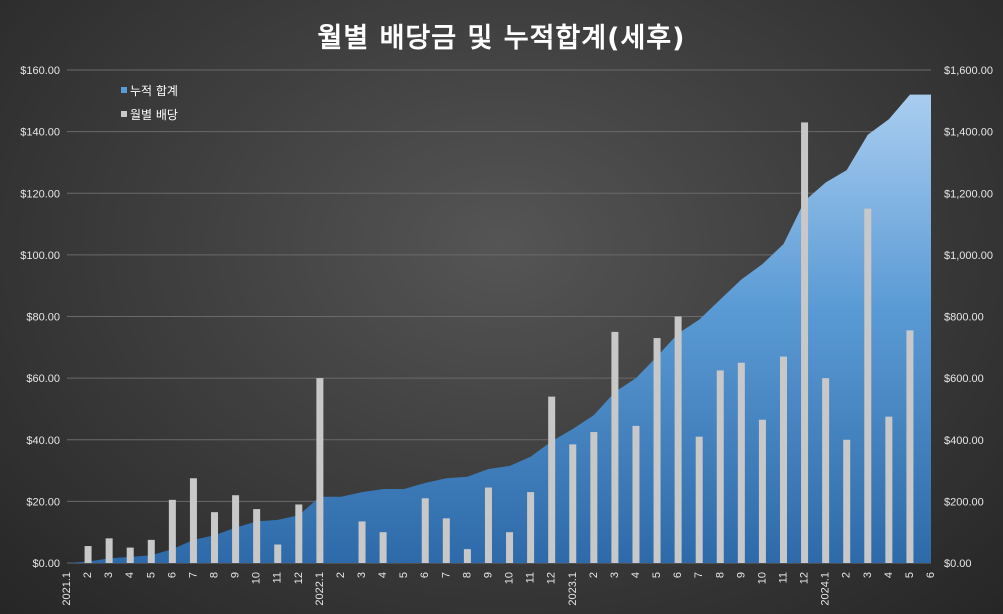 The image size is (1003, 614). I want to click on x-tick-label: 2021.1, so click(67, 589).